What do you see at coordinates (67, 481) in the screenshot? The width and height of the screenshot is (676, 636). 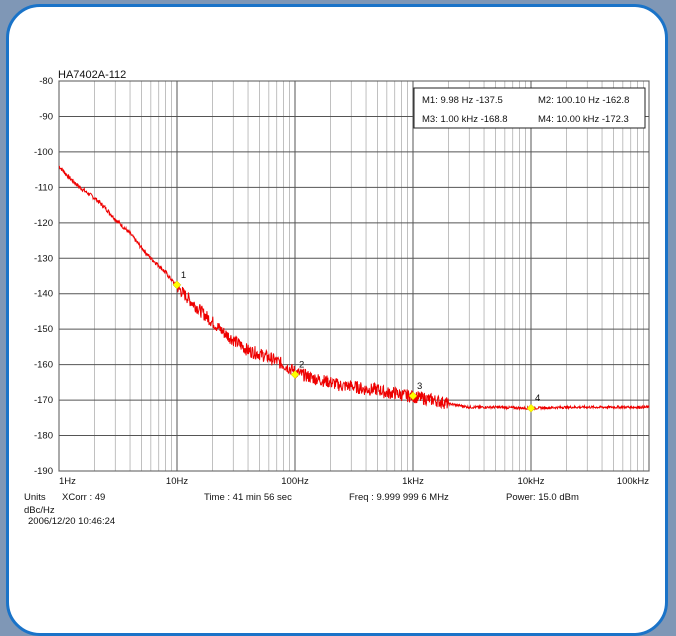 I see `x-tick-label: 1Hz` at bounding box center [67, 481].